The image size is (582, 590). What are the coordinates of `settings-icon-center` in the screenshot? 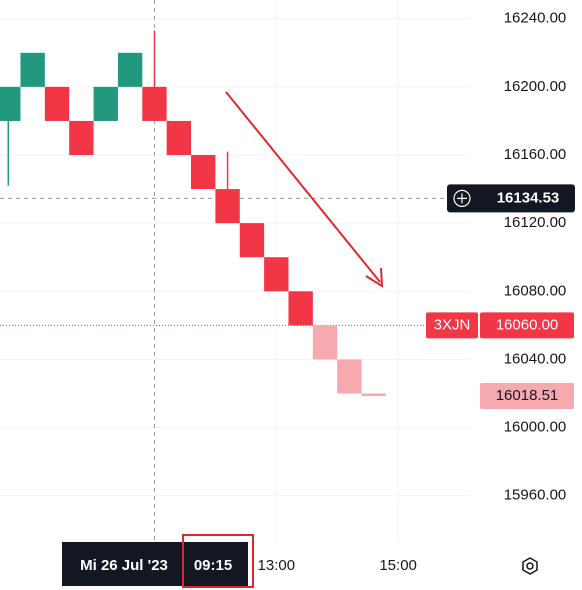 It's located at (530, 566).